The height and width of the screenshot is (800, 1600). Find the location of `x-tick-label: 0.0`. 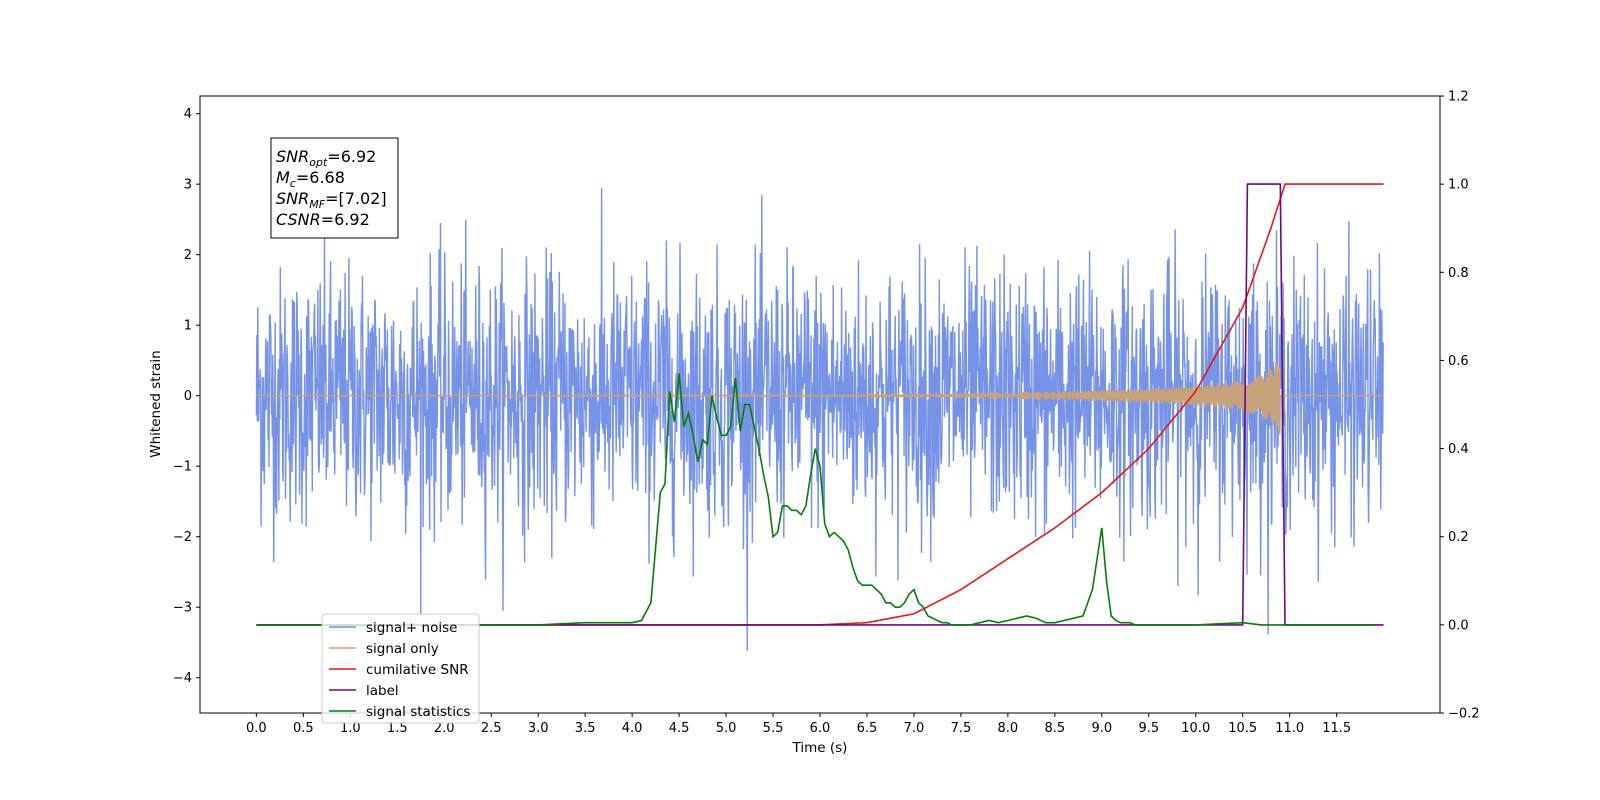

x-tick-label: 0.0 is located at coordinates (256, 728).